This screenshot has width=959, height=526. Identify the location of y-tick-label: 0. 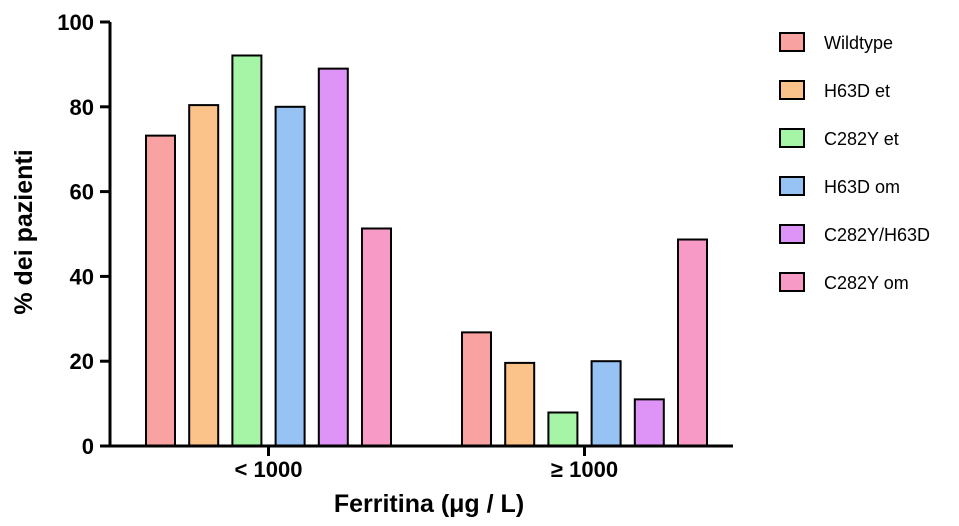
(88, 446).